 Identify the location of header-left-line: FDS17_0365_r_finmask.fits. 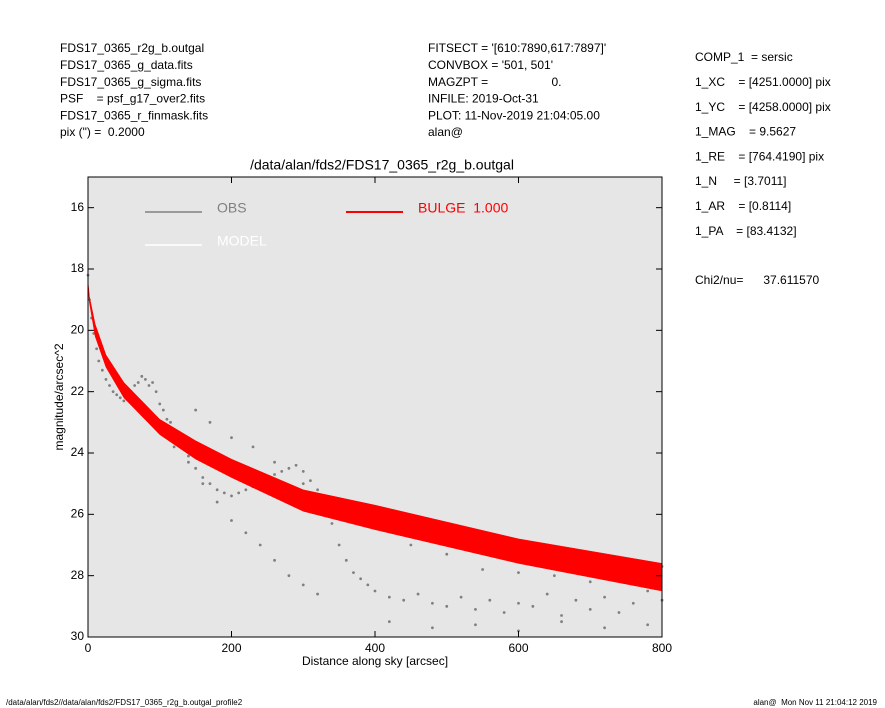
(134, 115).